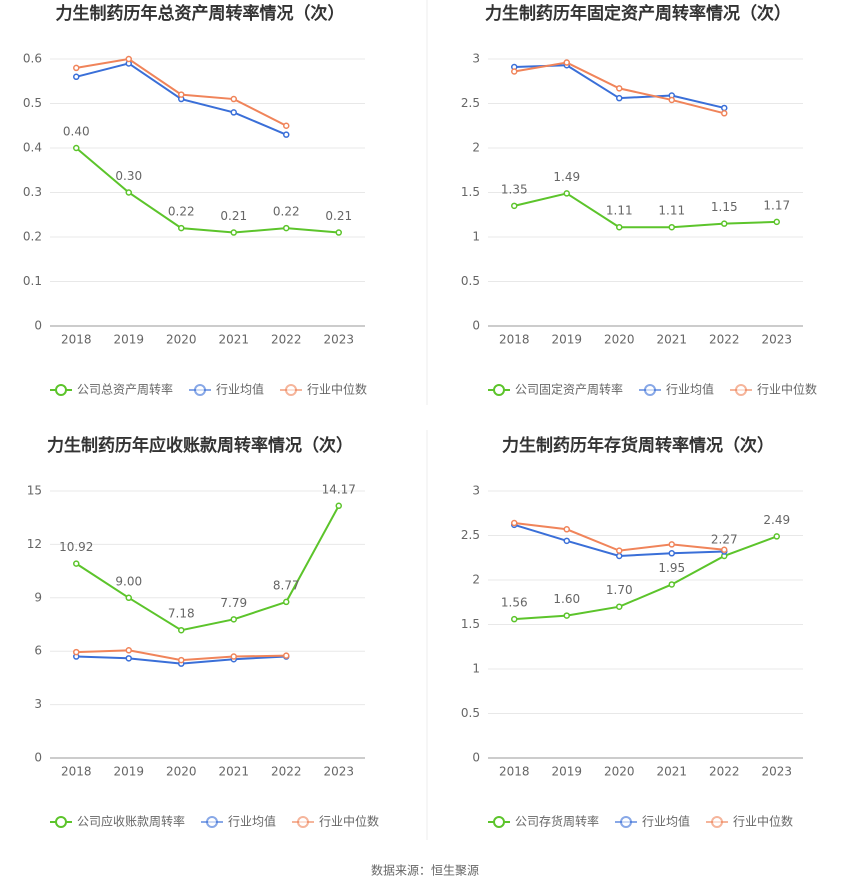  I want to click on y-tick-label: 0.5, so click(470, 713).